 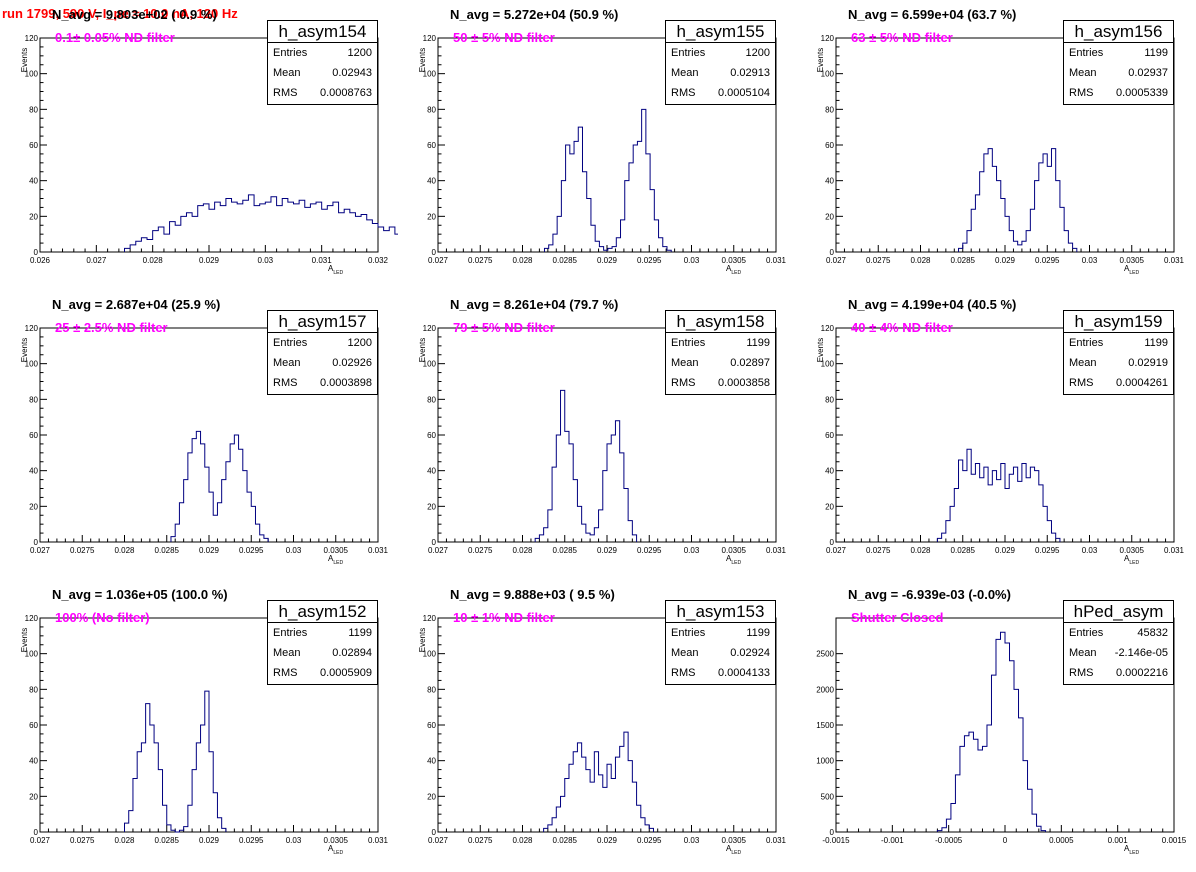 What do you see at coordinates (929, 594) in the screenshot?
I see `navg-label: N_avg = -6.939e-03 (-0.0%)` at bounding box center [929, 594].